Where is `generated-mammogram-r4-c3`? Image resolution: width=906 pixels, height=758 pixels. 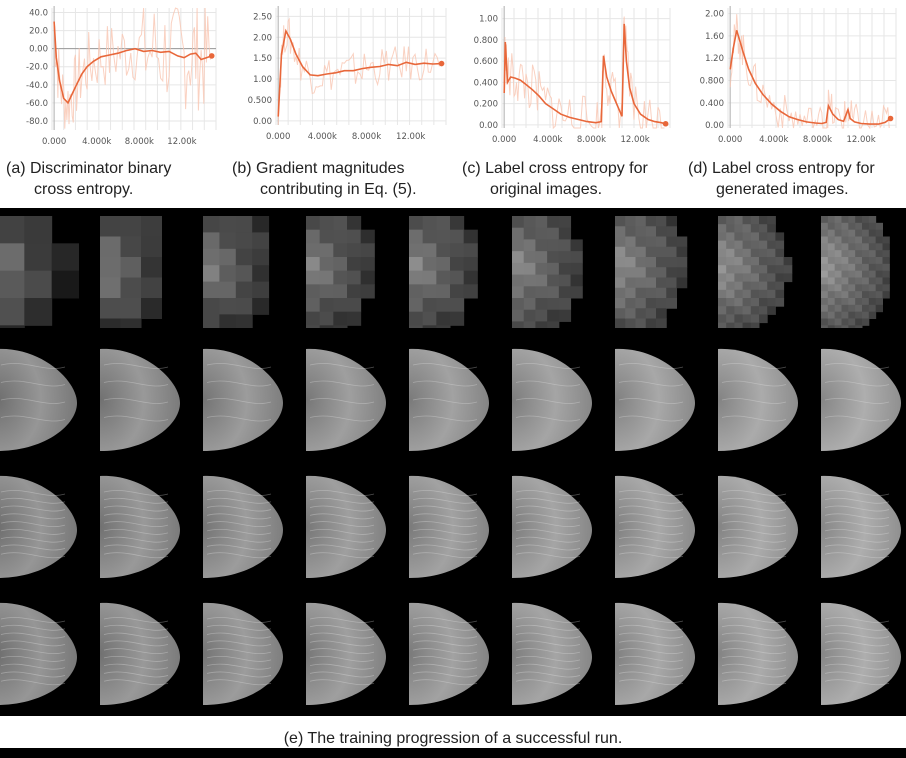
generated-mammogram-r4-c3 is located at coordinates (244, 653).